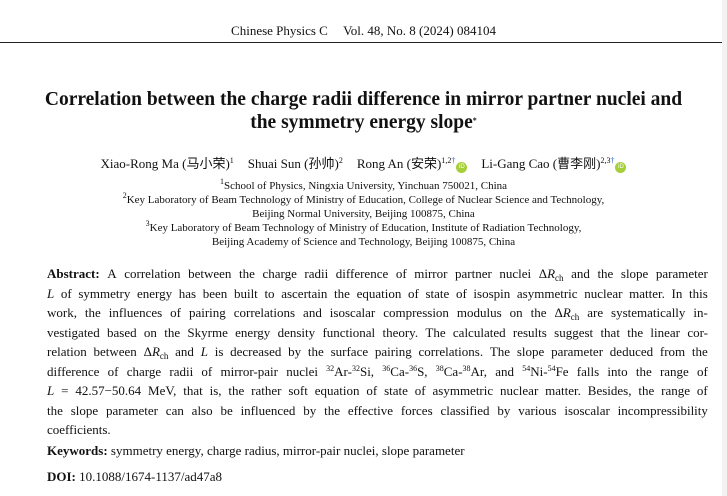 This screenshot has width=727, height=496. Describe the element at coordinates (422, 371) in the screenshot. I see `abstract-text: S,` at that location.